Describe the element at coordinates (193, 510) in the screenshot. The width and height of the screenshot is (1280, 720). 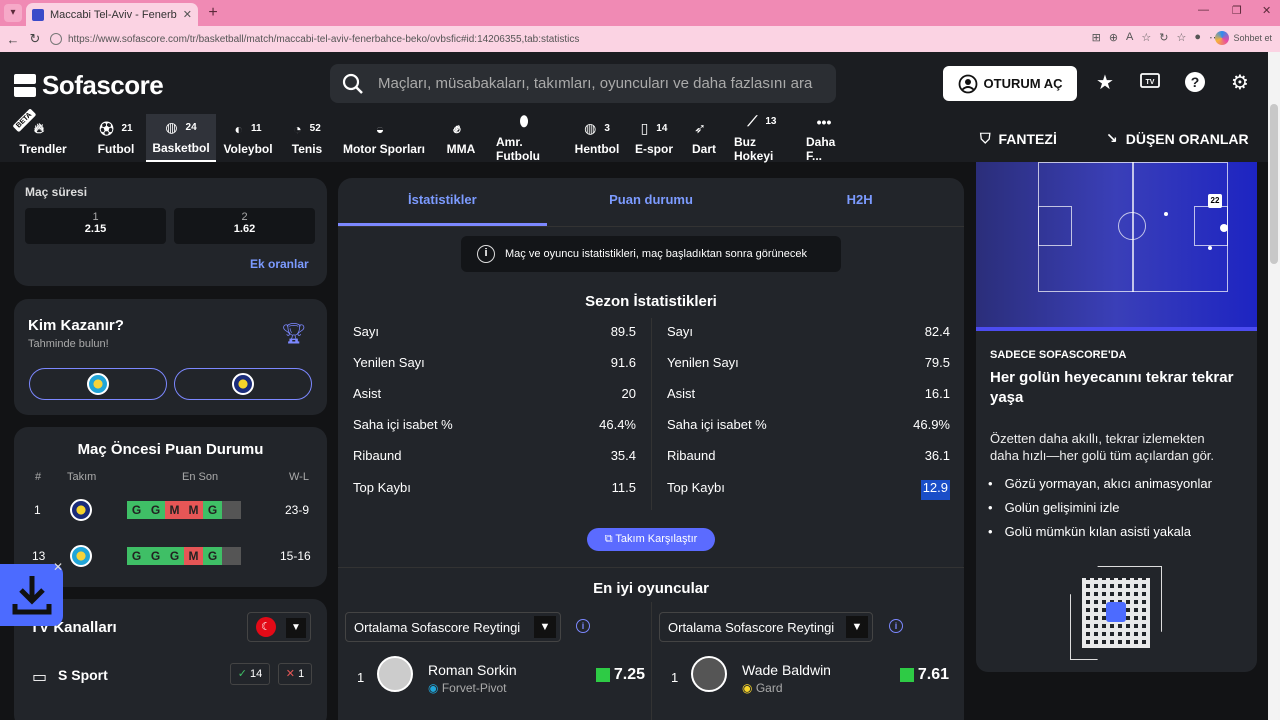
I see `form-result: M` at that location.